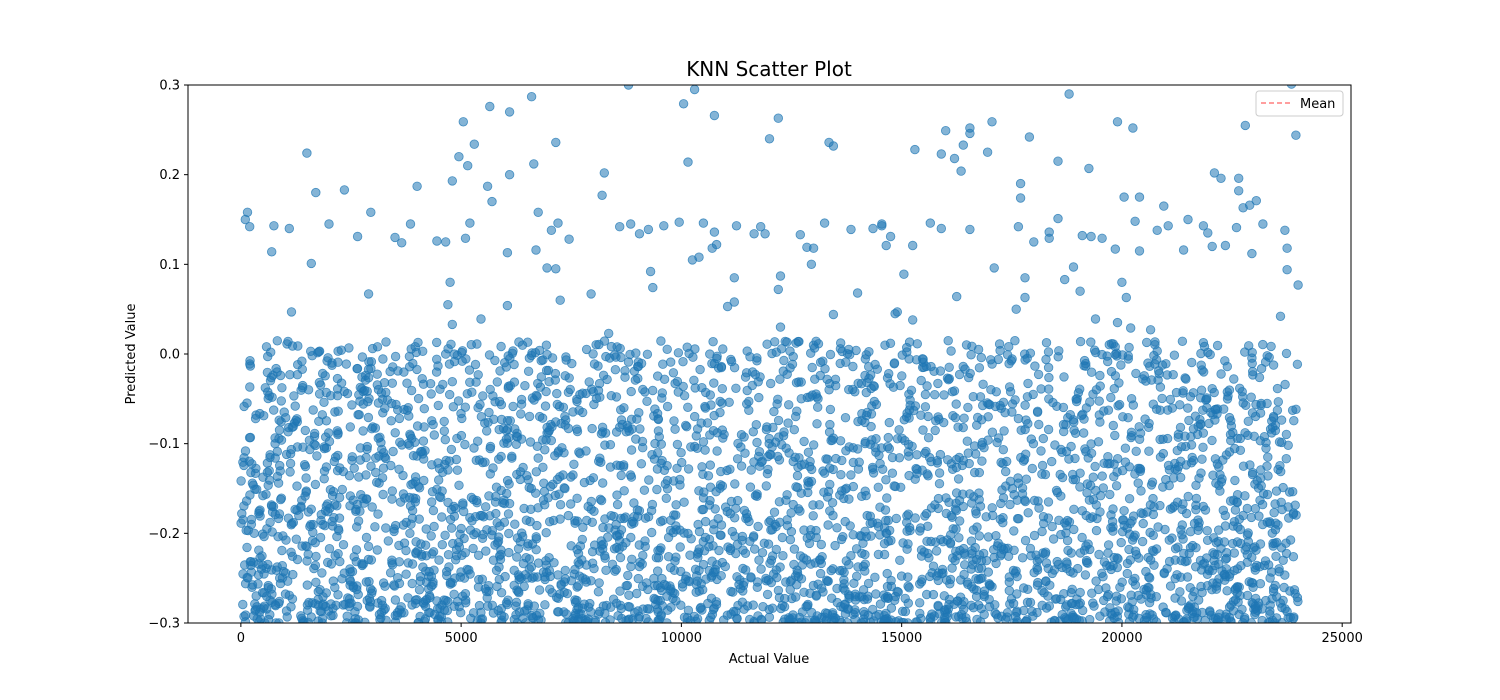 The height and width of the screenshot is (700, 1500). What do you see at coordinates (169, 86) in the screenshot?
I see `y-tick-label: 0.3` at bounding box center [169, 86].